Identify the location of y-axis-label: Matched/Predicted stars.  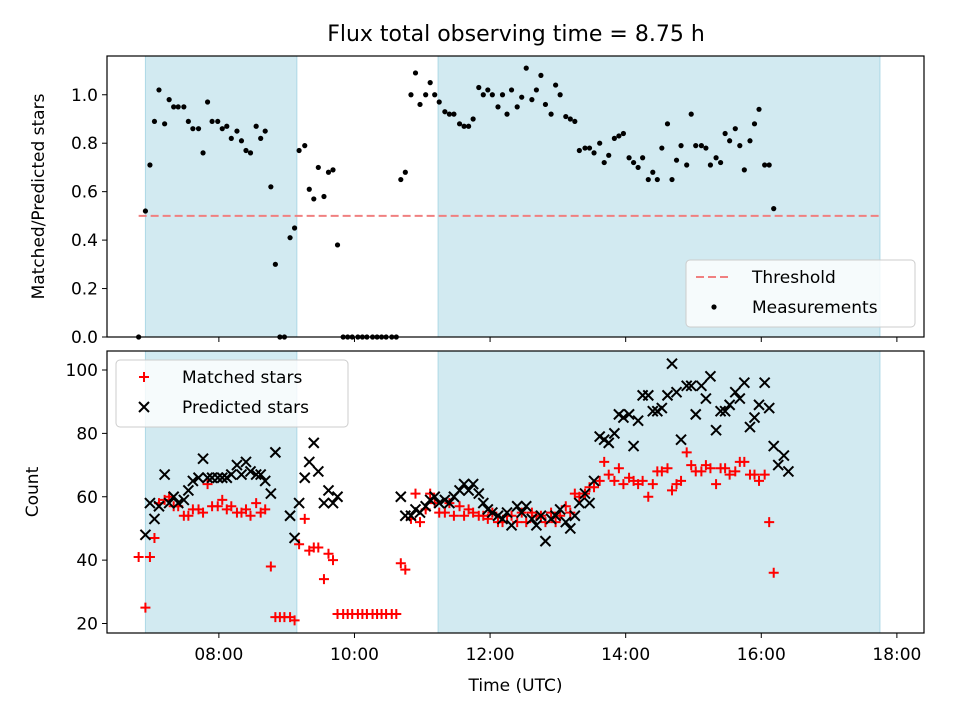
(39, 196).